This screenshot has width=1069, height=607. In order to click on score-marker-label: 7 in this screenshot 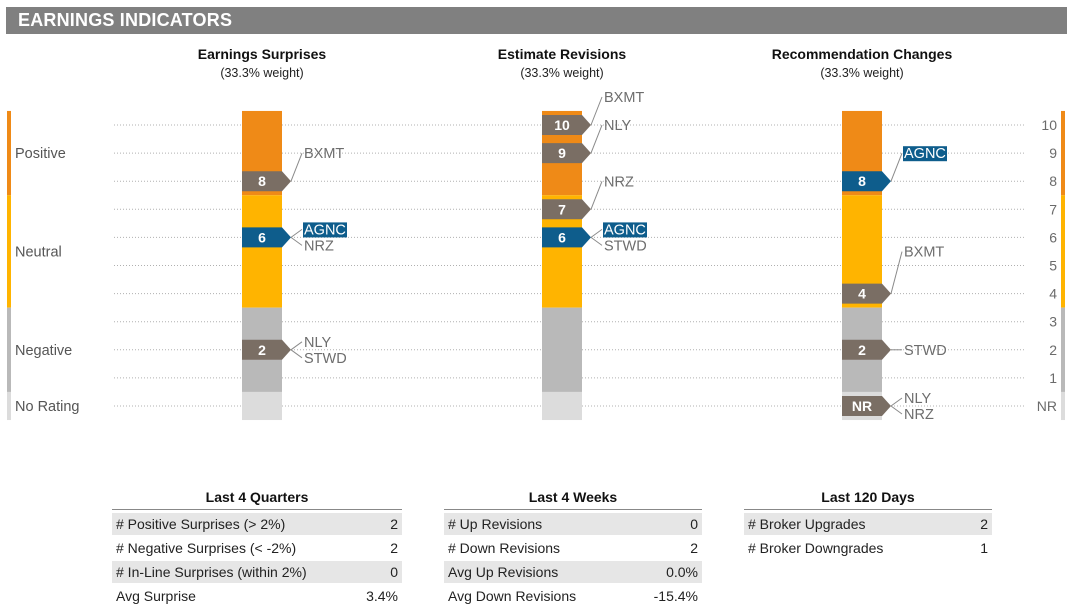, I will do `click(562, 209)`.